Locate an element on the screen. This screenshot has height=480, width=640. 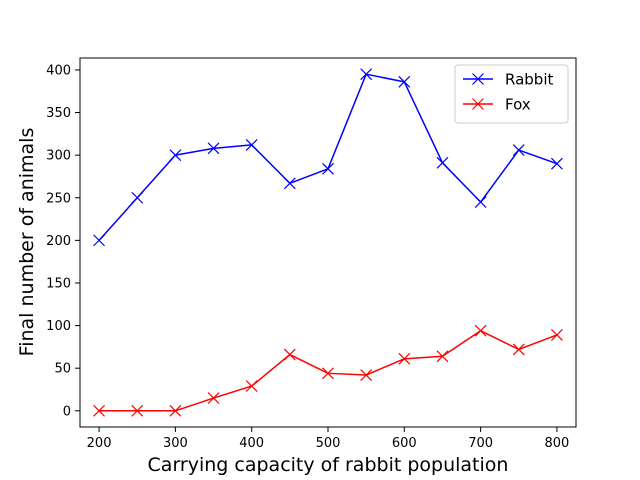
legend-label: Fox is located at coordinates (518, 105).